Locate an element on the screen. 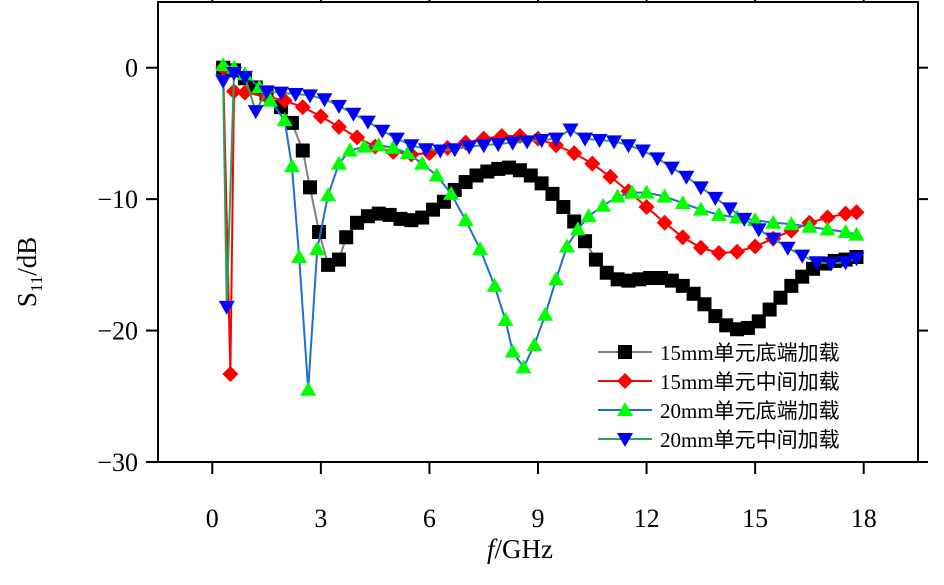 This screenshot has height=585, width=944. x-tick-label: 9 is located at coordinates (538, 518).